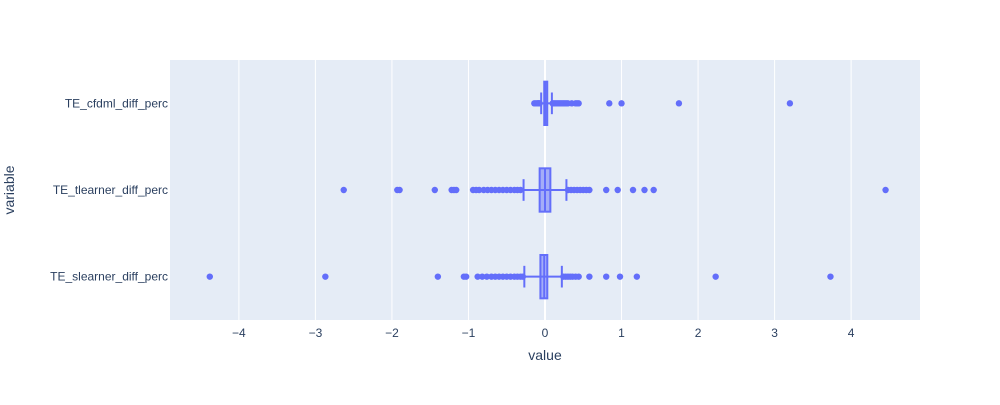  What do you see at coordinates (109, 277) in the screenshot?
I see `y-tick-label: TE_slearner_diff_perc` at bounding box center [109, 277].